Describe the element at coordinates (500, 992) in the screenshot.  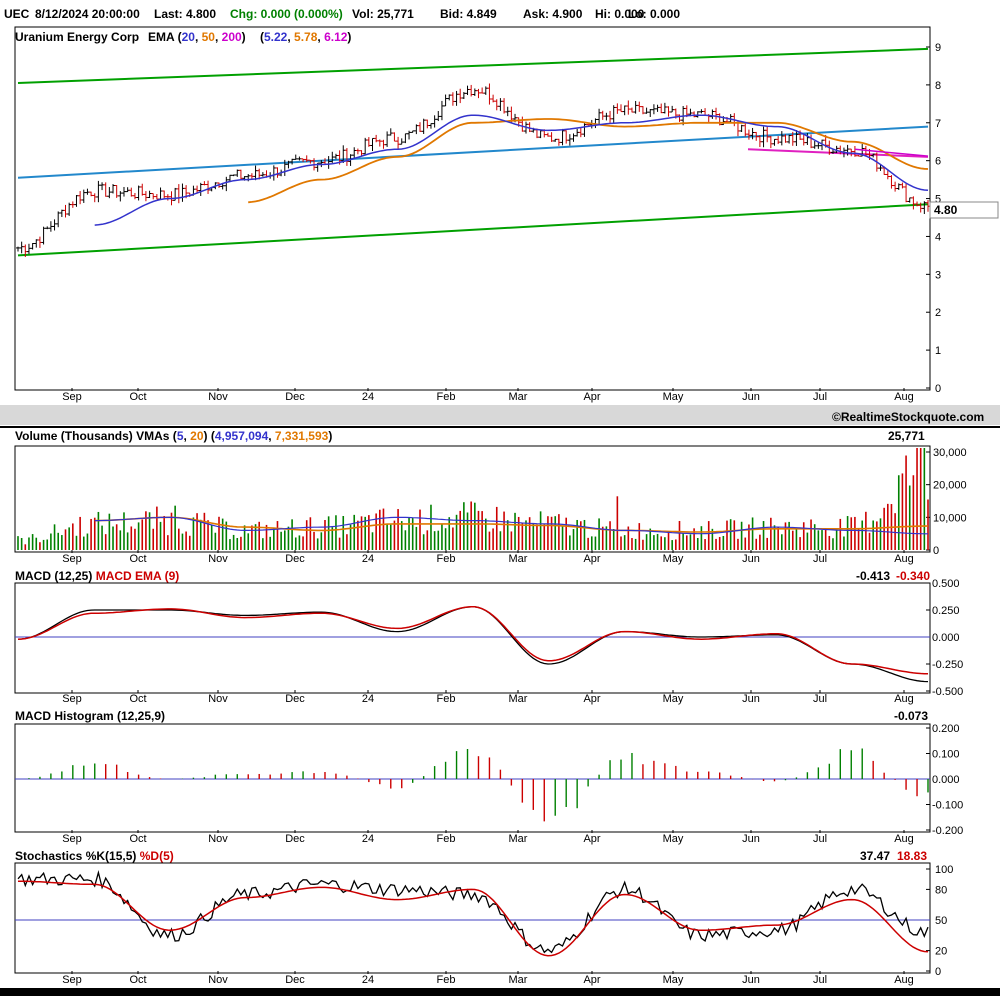
I see `bottom-bar` at that location.